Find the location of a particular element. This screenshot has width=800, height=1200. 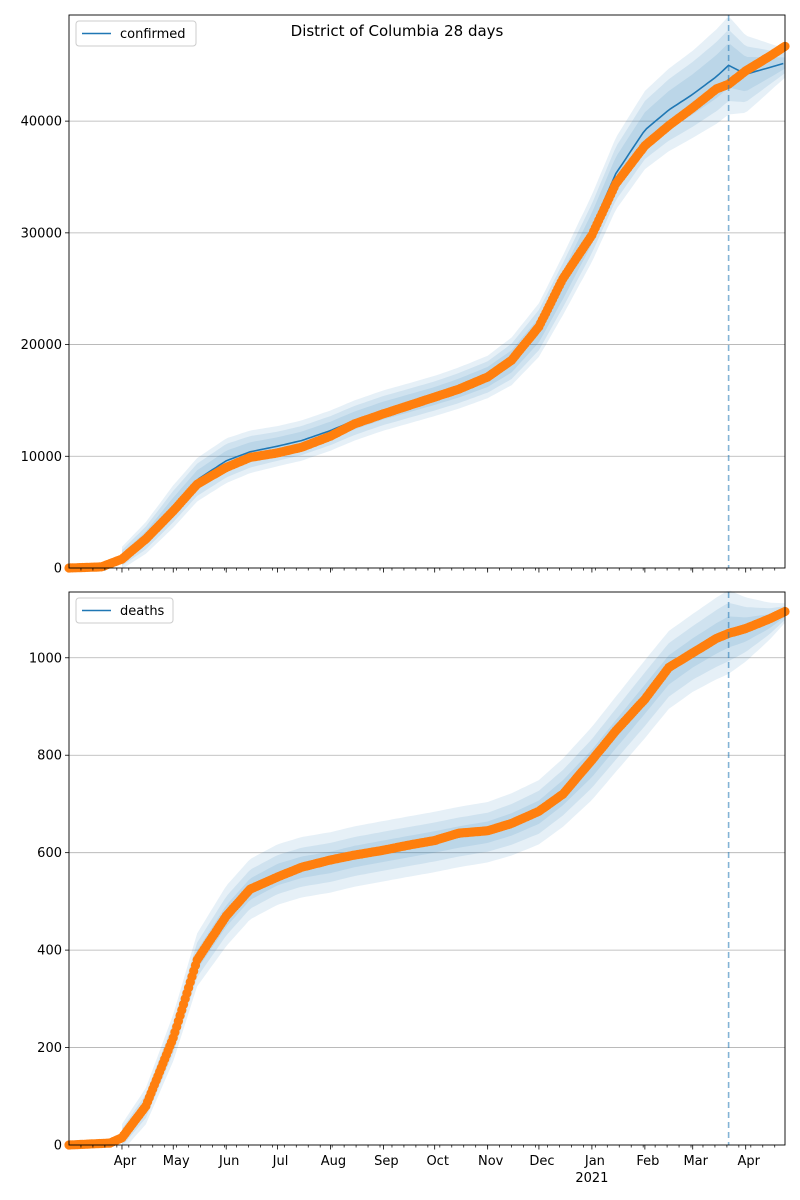

x-tick-label: Aug is located at coordinates (333, 1161).